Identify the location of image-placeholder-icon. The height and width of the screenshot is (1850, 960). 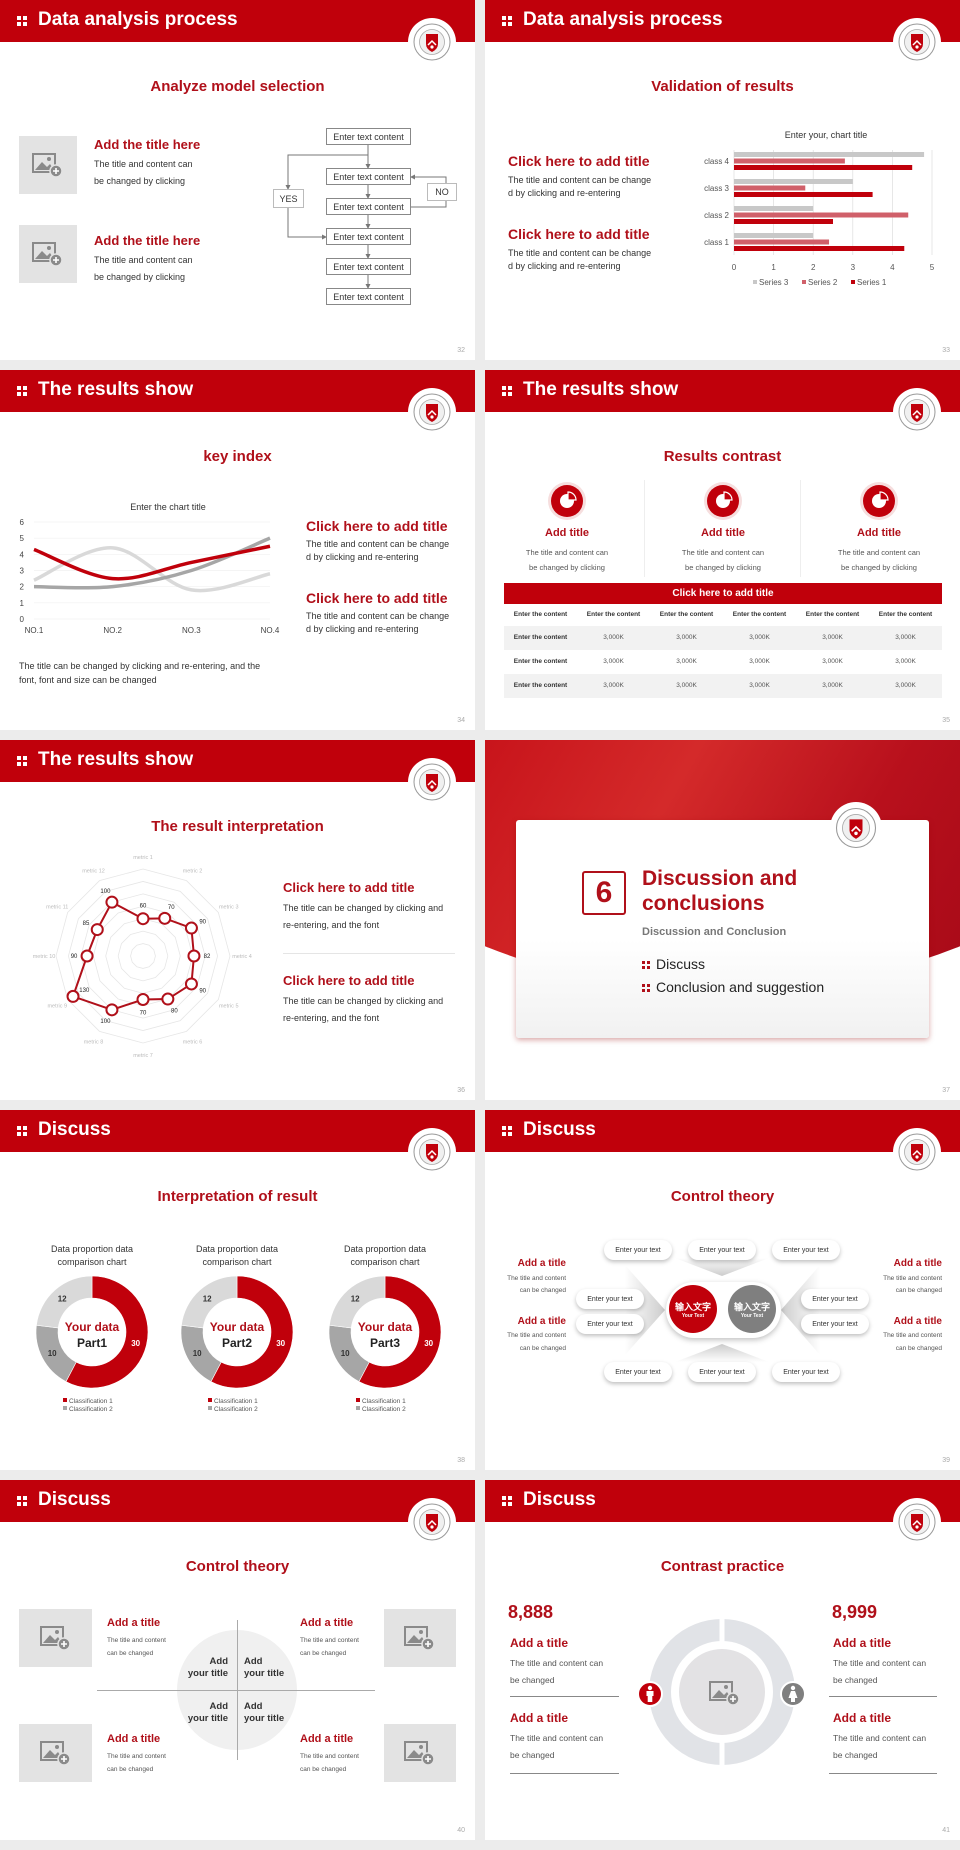
(725, 1695).